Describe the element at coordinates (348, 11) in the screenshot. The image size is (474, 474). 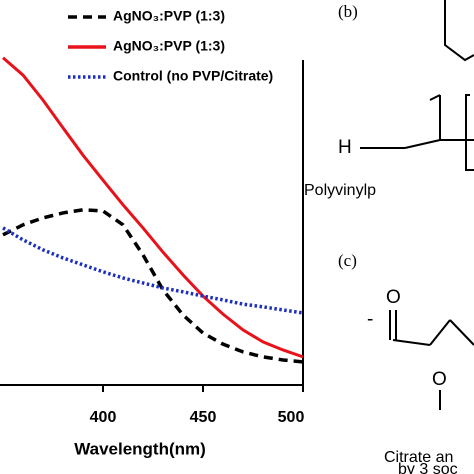
I see `panel-label: (b)` at that location.